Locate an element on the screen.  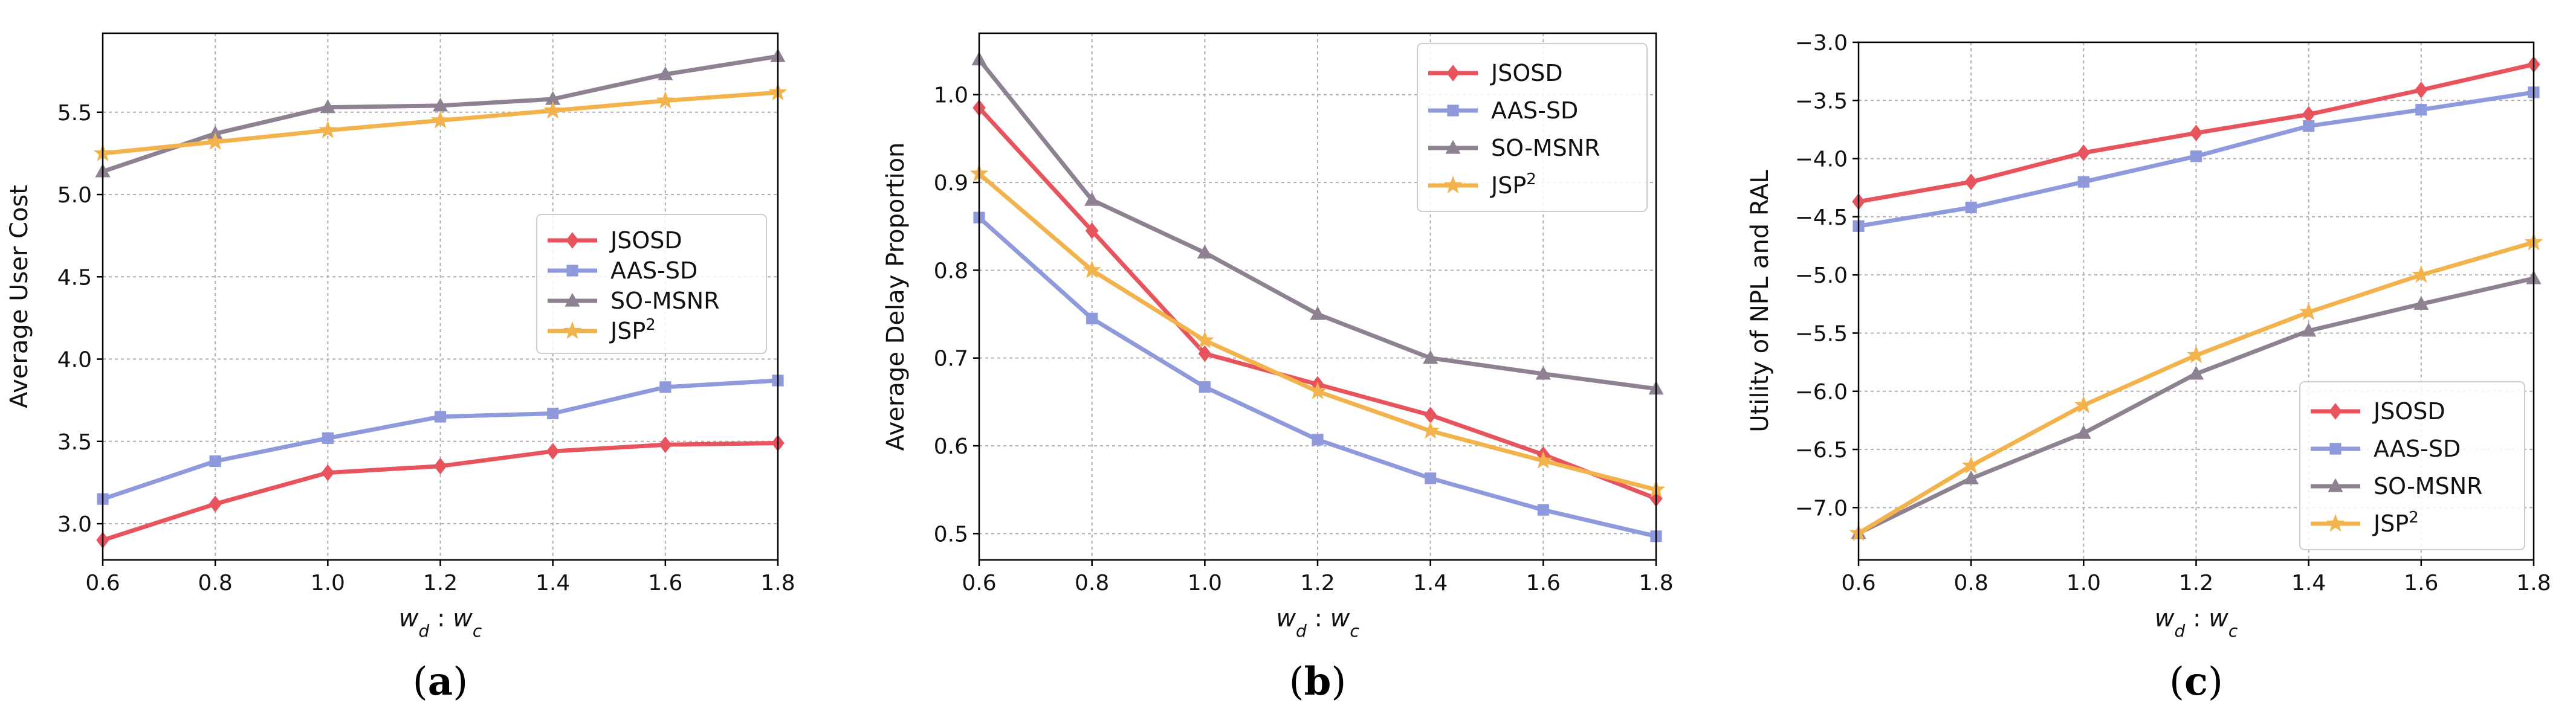
y-tick-label: 5.0 is located at coordinates (74, 195).